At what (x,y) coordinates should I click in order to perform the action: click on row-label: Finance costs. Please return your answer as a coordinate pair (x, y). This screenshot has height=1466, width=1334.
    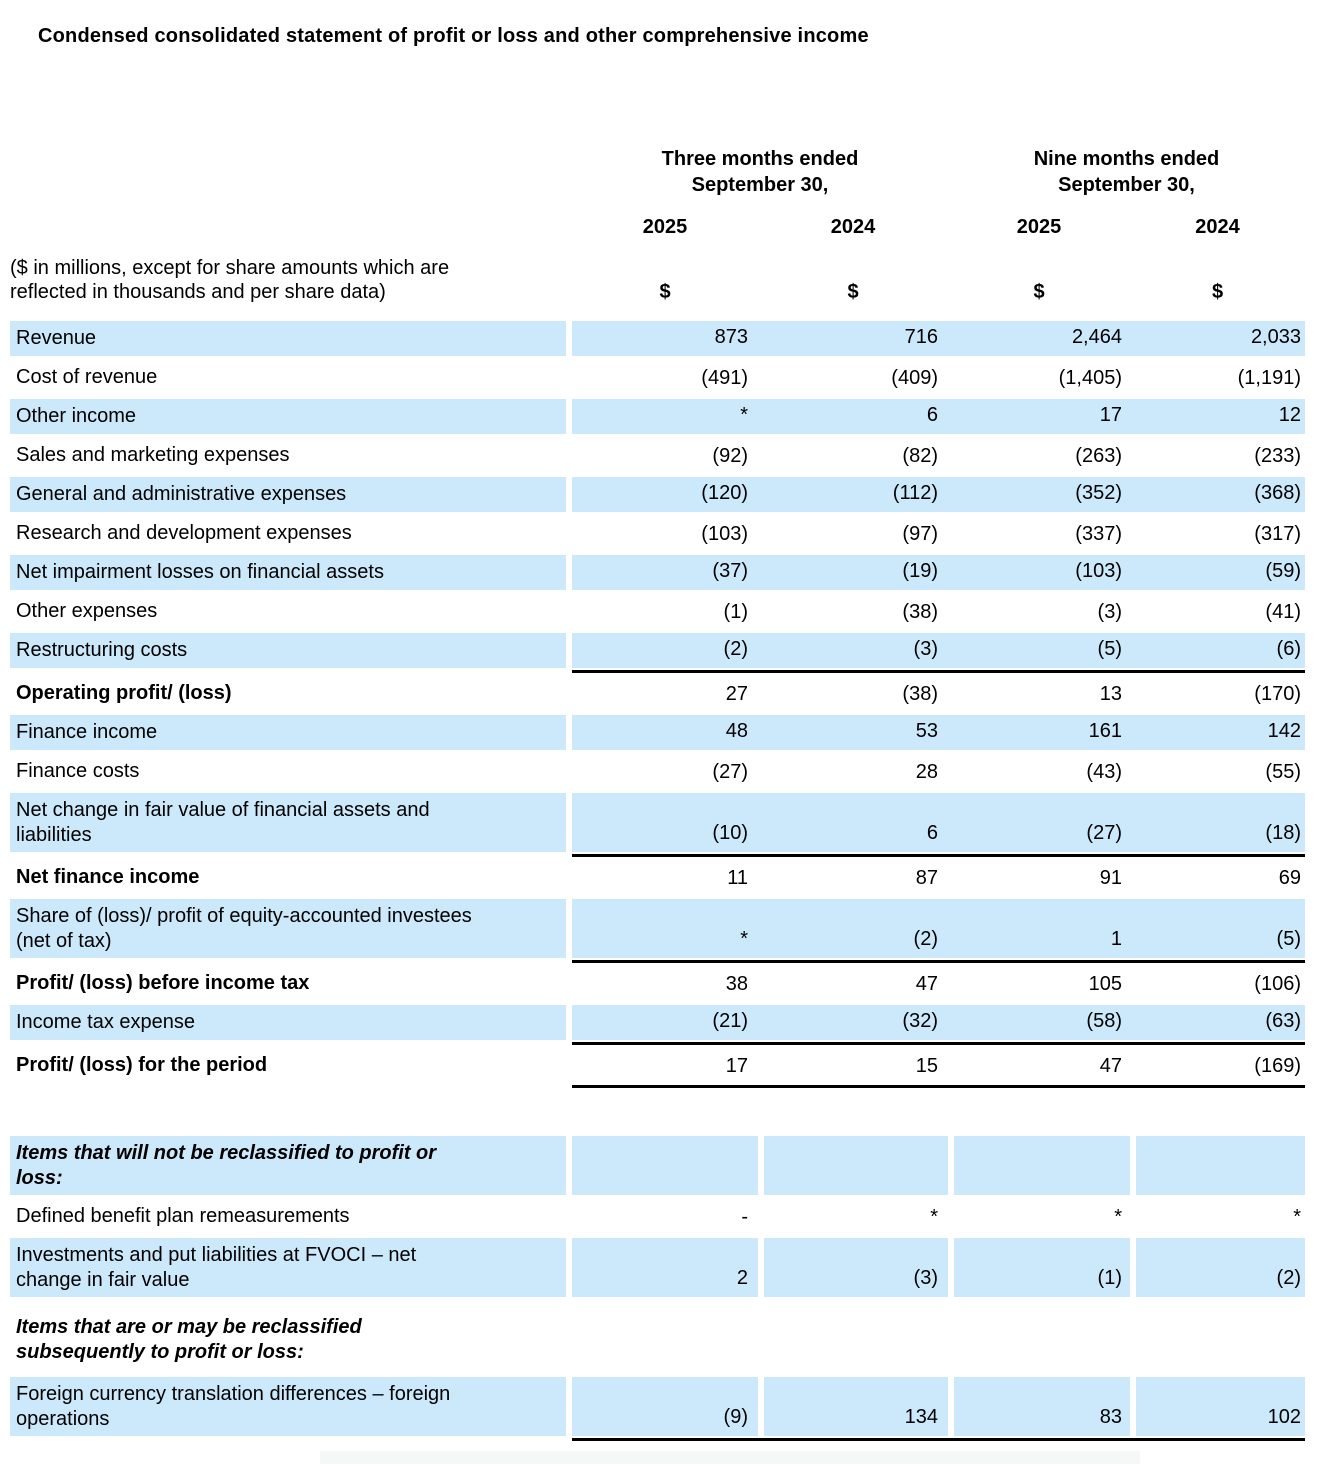
    Looking at the image, I should click on (78, 771).